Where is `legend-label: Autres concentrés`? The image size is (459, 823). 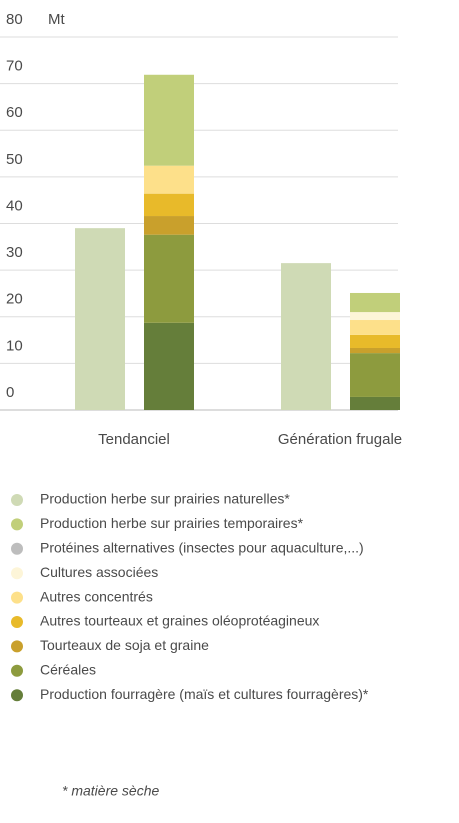 legend-label: Autres concentrés is located at coordinates (96, 596).